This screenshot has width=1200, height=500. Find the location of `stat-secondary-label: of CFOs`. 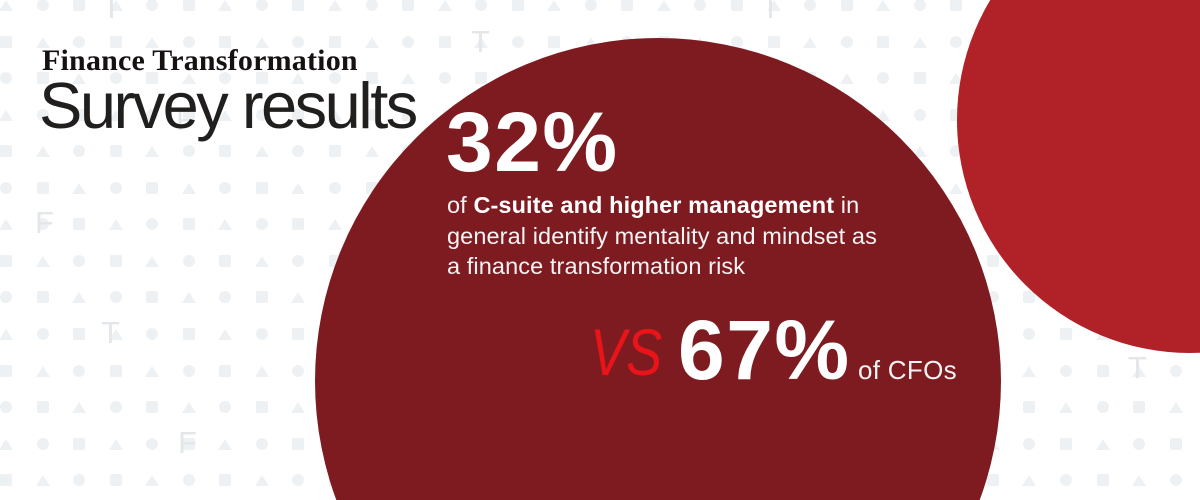

stat-secondary-label: of CFOs is located at coordinates (907, 370).